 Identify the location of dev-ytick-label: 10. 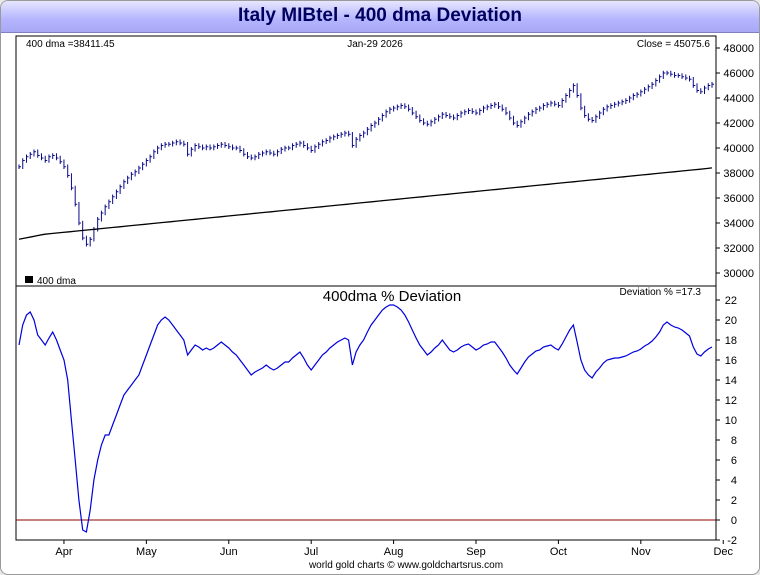
(731, 421).